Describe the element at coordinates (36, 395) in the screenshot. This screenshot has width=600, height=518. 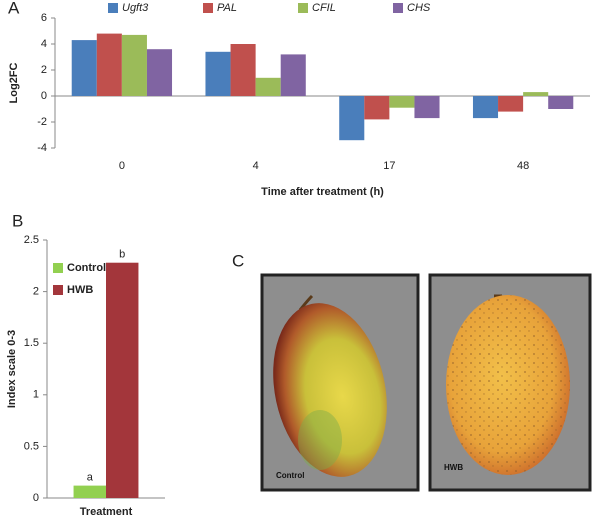
I see `y-tick-label: 1` at that location.